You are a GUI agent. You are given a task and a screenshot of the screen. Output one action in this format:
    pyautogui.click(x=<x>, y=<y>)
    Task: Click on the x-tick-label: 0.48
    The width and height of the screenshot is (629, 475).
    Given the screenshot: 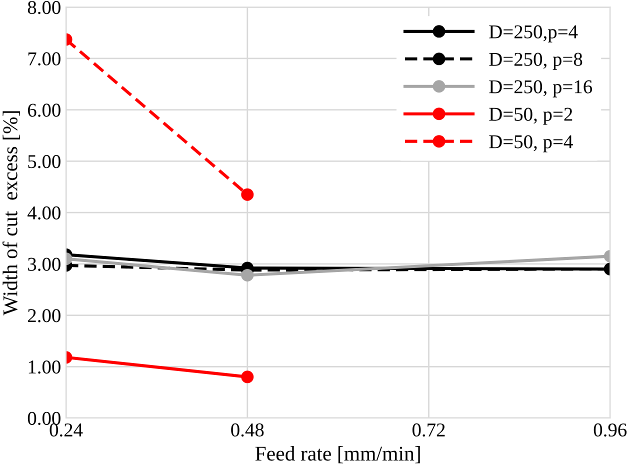 What is the action you would take?
    pyautogui.click(x=247, y=430)
    